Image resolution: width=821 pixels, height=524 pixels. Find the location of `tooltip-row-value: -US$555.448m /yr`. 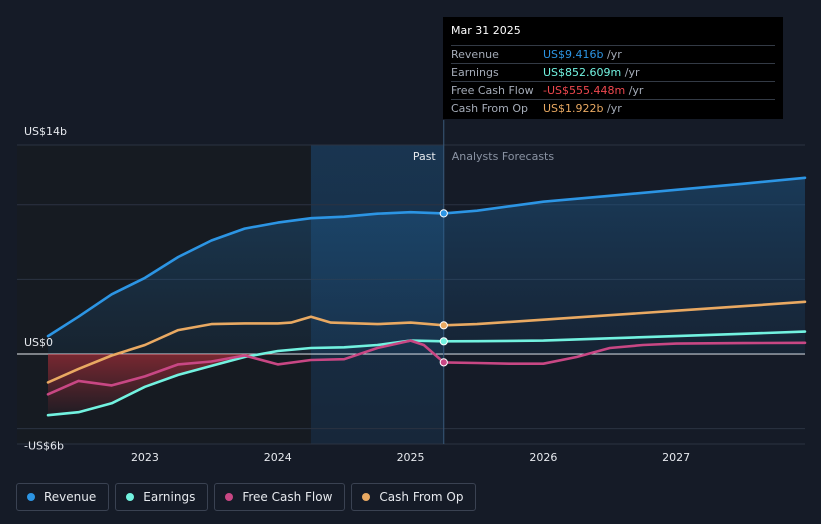

tooltip-row-value: -US$555.448m /yr is located at coordinates (593, 90).